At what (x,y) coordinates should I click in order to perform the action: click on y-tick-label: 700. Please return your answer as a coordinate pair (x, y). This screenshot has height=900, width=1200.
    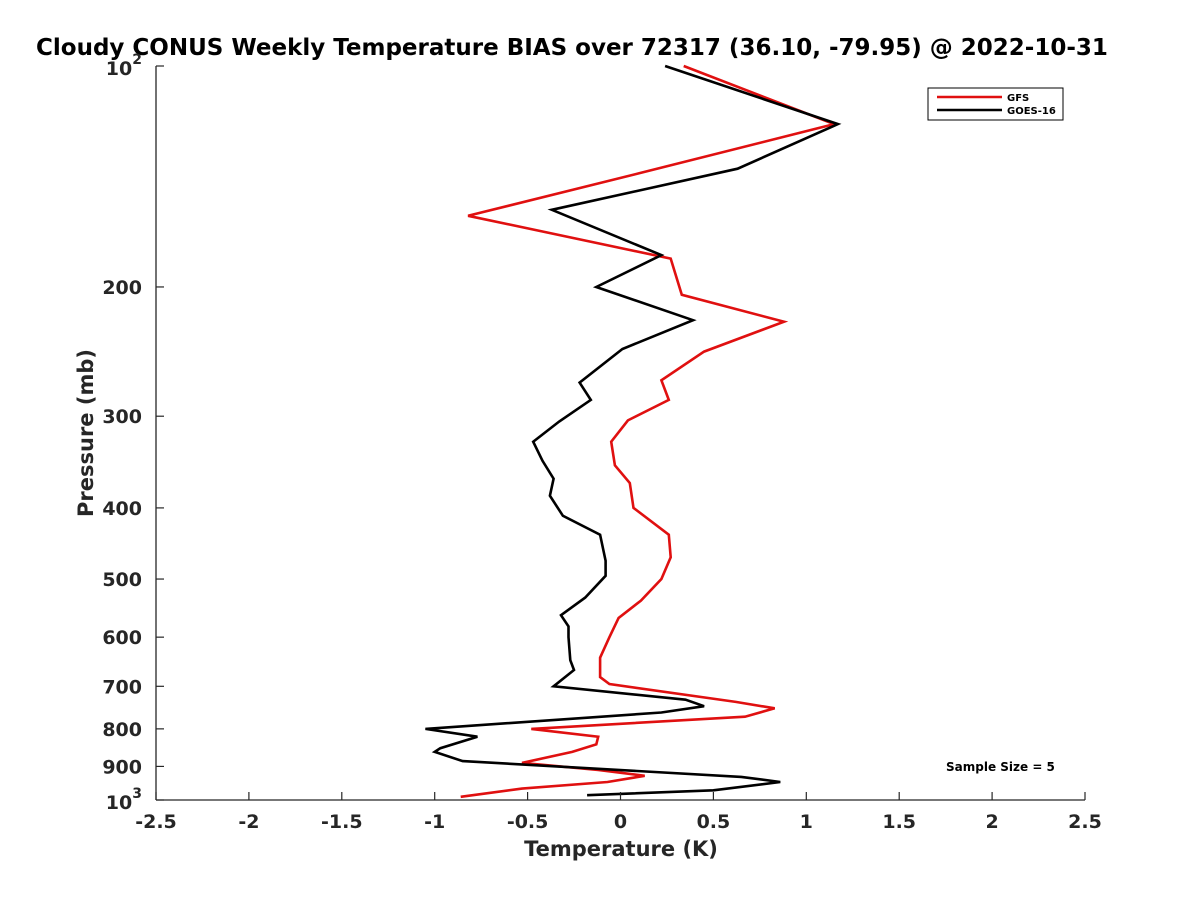
    Looking at the image, I should click on (122, 687).